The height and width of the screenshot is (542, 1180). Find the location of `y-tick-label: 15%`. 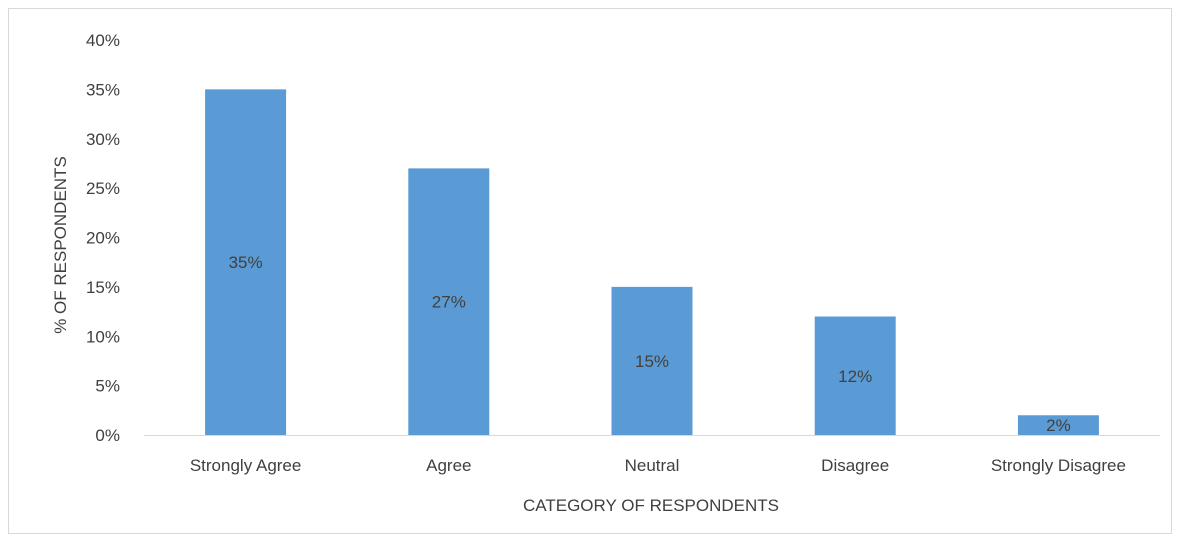

y-tick-label: 15% is located at coordinates (103, 287).